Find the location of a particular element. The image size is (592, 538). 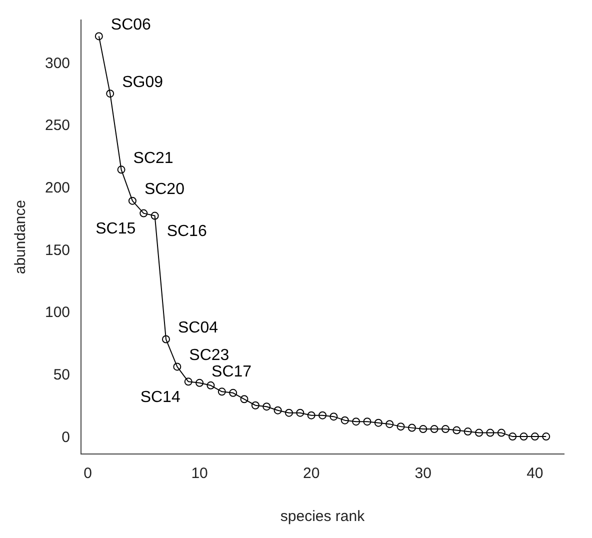

annotation: SC16 is located at coordinates (186, 231).